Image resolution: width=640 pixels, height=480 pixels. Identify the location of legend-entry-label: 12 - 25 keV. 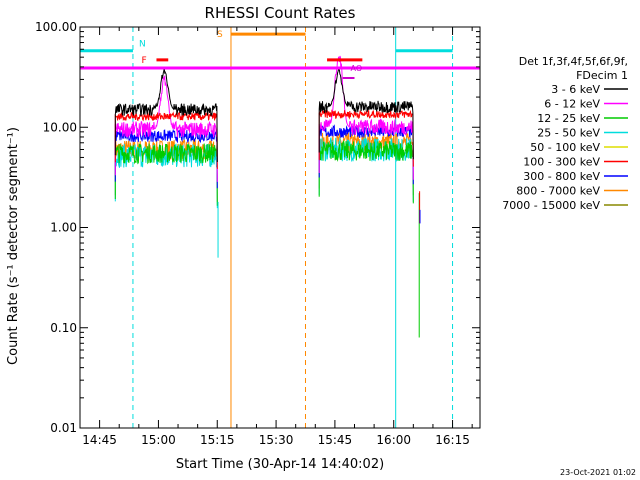
(568, 118).